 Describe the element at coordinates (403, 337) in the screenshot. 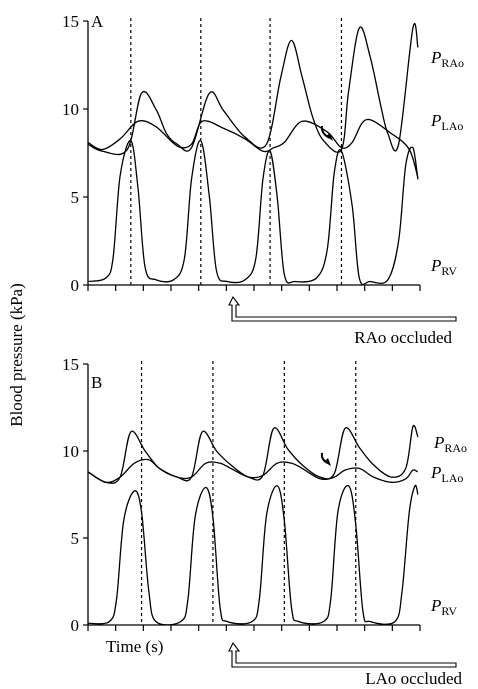

I see `occlusion-label: RAo occluded` at that location.